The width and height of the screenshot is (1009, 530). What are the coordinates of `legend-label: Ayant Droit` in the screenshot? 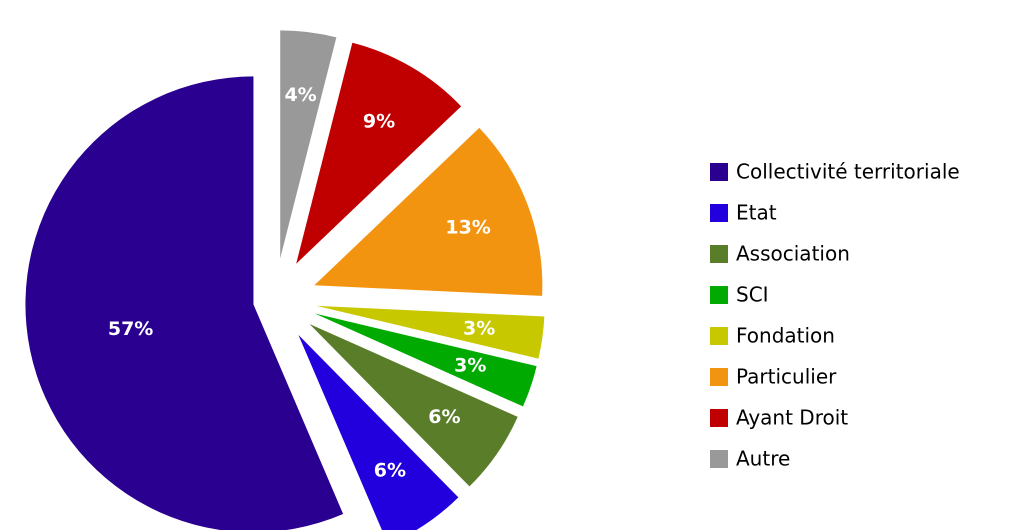 It's located at (792, 418).